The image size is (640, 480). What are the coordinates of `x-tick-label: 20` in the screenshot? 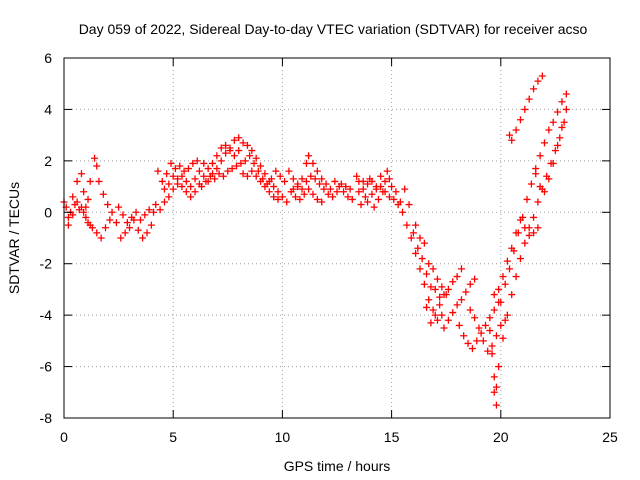 It's located at (501, 437).